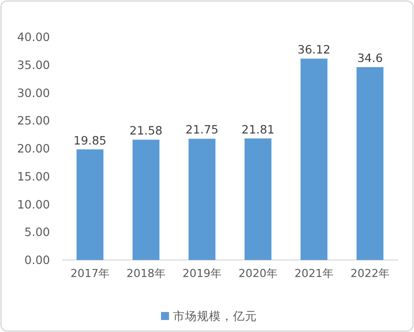 The width and height of the screenshot is (414, 332). What do you see at coordinates (33, 93) in the screenshot?
I see `y-tick-label: 30.00` at bounding box center [33, 93].